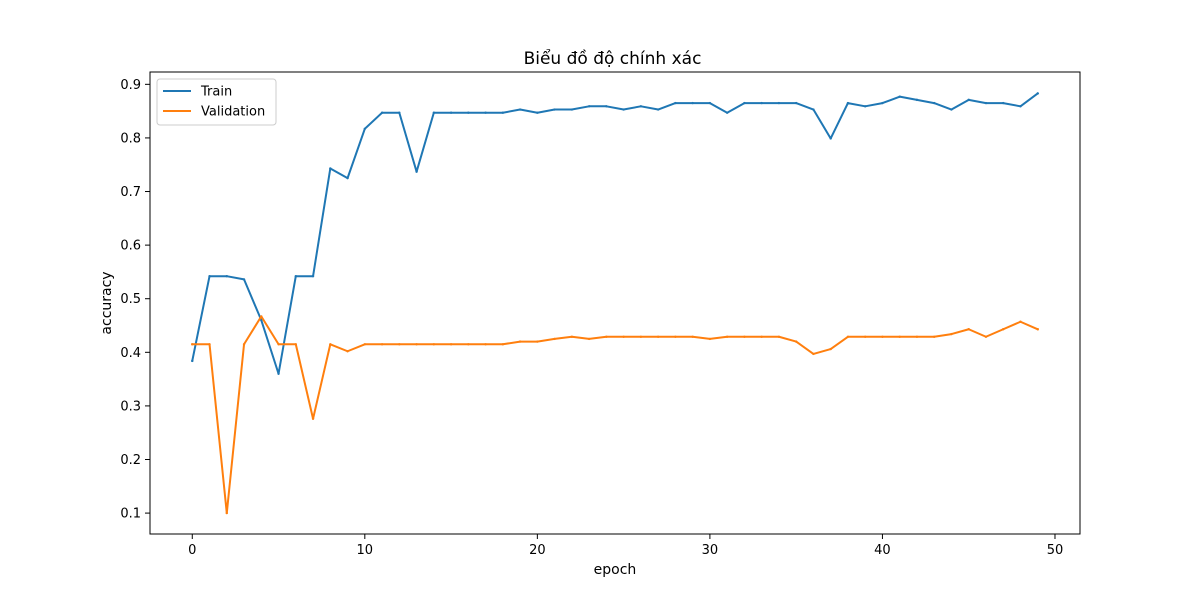 The image size is (1200, 604). What do you see at coordinates (710, 550) in the screenshot?
I see `x-tick-label: 30` at bounding box center [710, 550].